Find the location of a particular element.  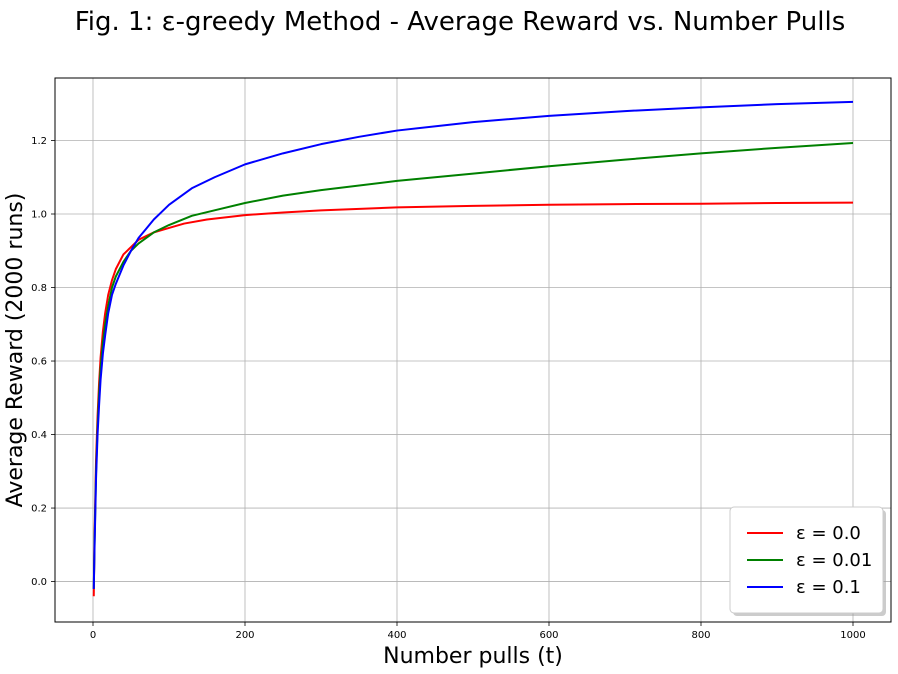

y-tick-label: 1.0 is located at coordinates (39, 215).